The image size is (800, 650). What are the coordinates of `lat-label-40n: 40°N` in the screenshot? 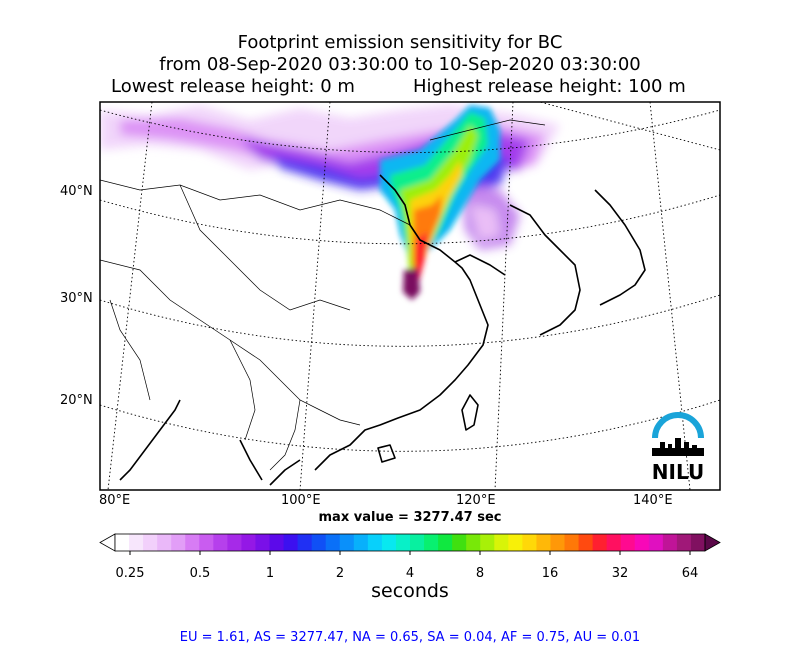 It's located at (76, 191).